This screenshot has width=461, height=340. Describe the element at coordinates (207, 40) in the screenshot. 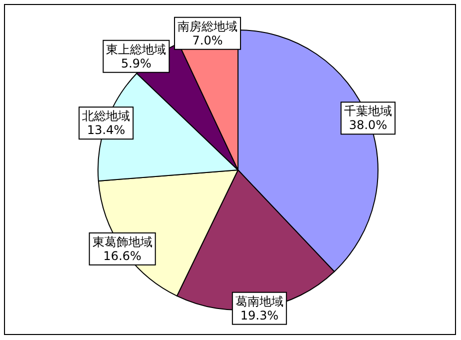

I see `data-label: 7.0%` at that location.